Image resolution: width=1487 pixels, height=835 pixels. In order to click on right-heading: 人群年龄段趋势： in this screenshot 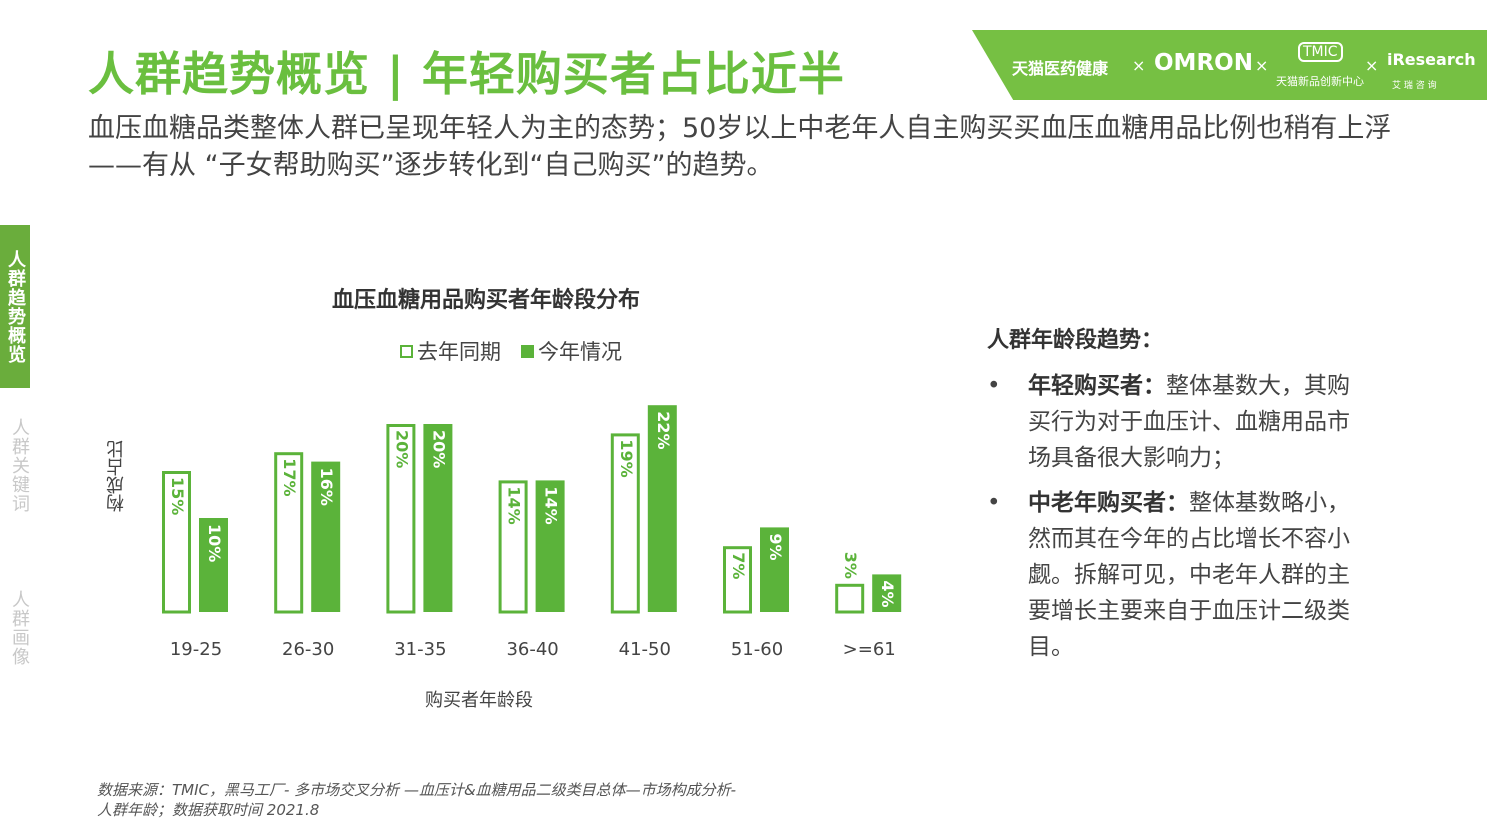, I will do `click(1075, 340)`.